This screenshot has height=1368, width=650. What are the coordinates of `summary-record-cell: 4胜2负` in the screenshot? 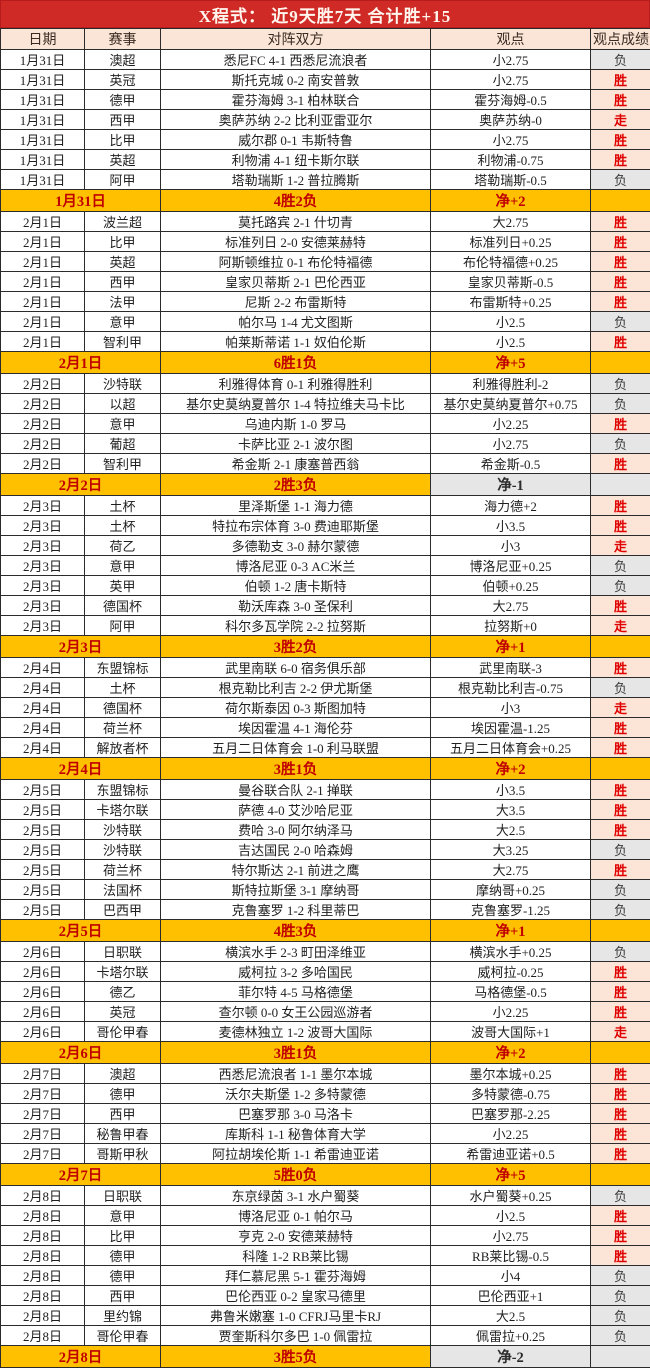 It's located at (296, 201).